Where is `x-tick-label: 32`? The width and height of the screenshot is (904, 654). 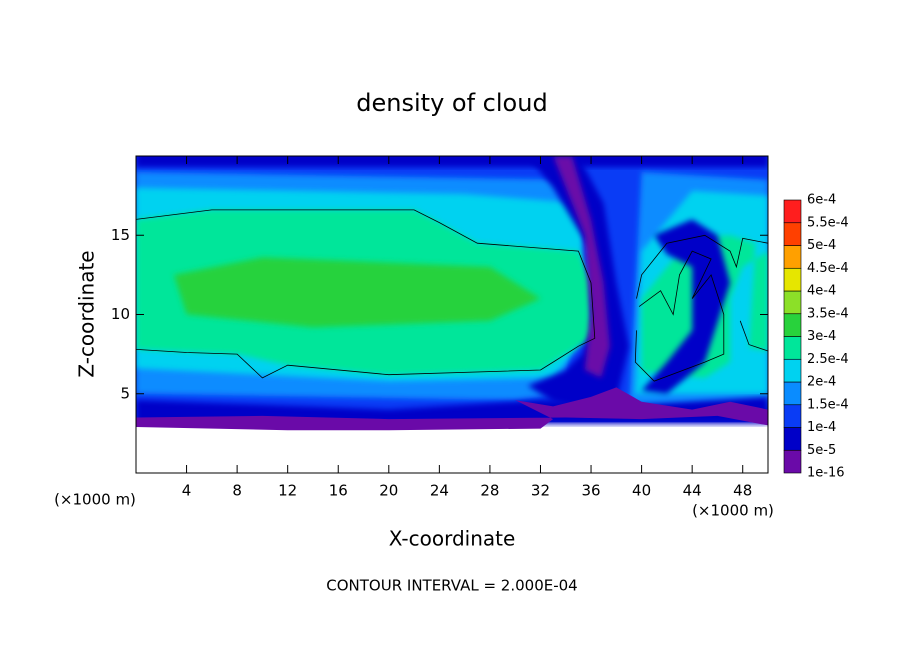 x-tick-label: 32 is located at coordinates (540, 491).